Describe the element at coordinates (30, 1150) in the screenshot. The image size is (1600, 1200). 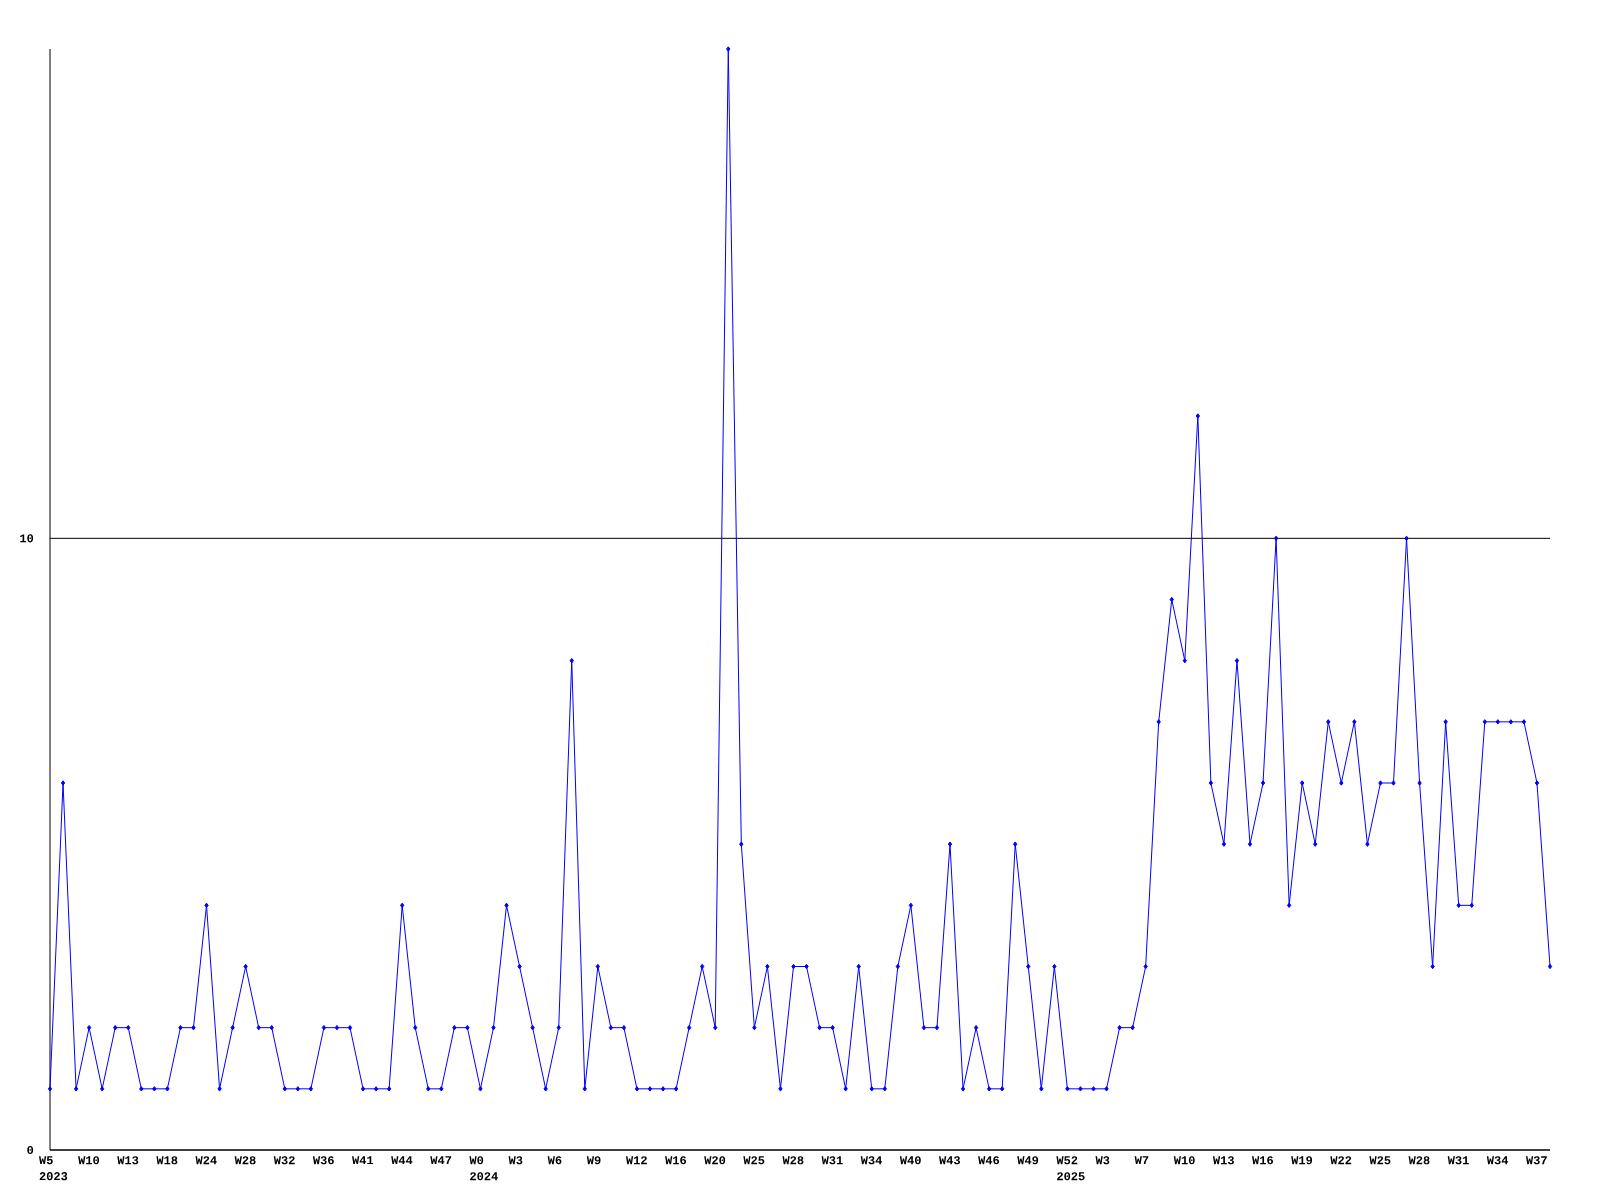
I see `y-tick-label: 0` at that location.